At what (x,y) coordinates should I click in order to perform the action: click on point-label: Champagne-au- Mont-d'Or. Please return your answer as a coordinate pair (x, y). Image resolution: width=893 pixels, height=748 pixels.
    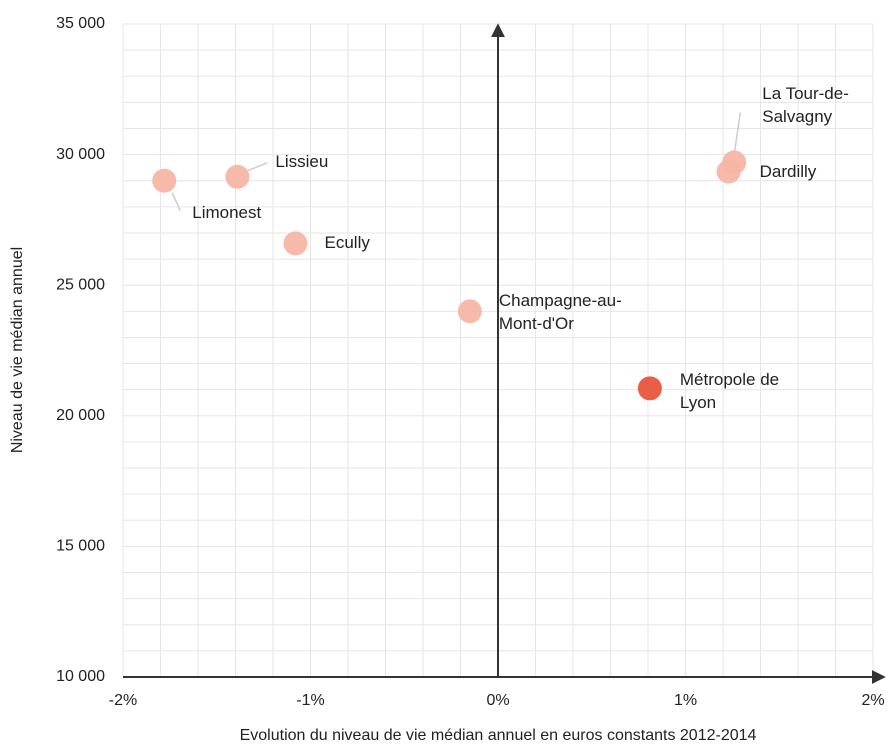
    Looking at the image, I should click on (560, 312).